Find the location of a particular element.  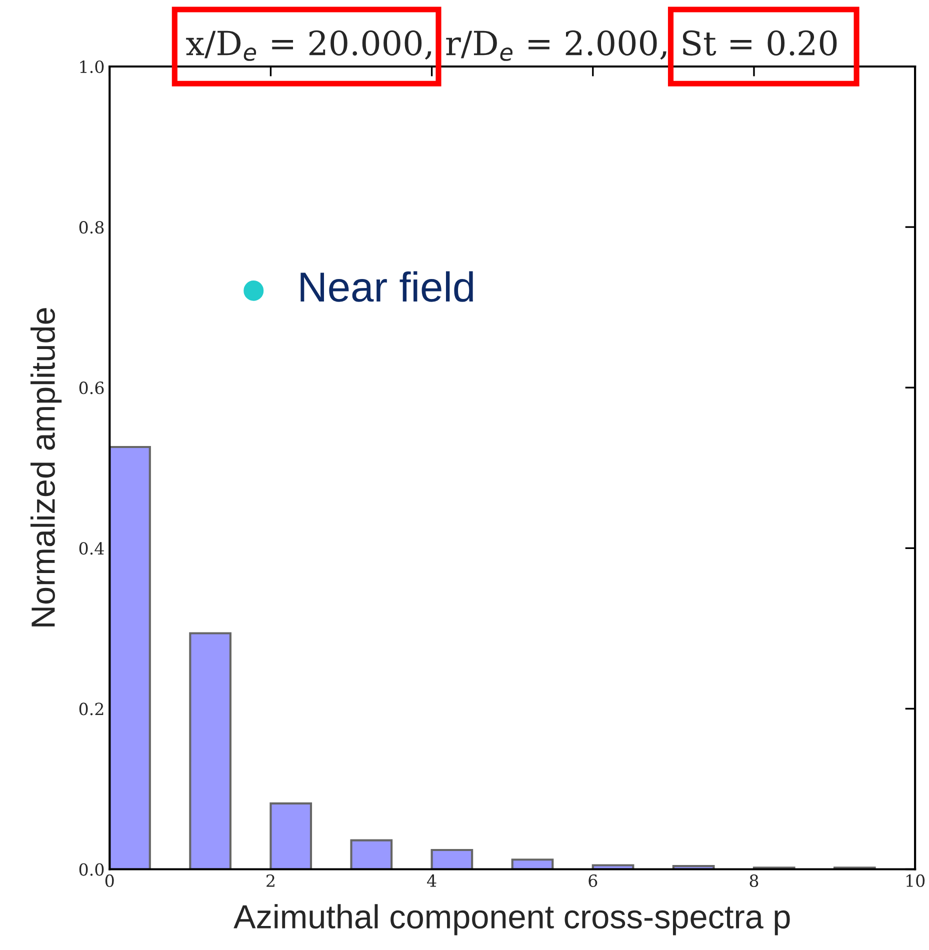

y-tick-label: 1.0 is located at coordinates (92, 67).